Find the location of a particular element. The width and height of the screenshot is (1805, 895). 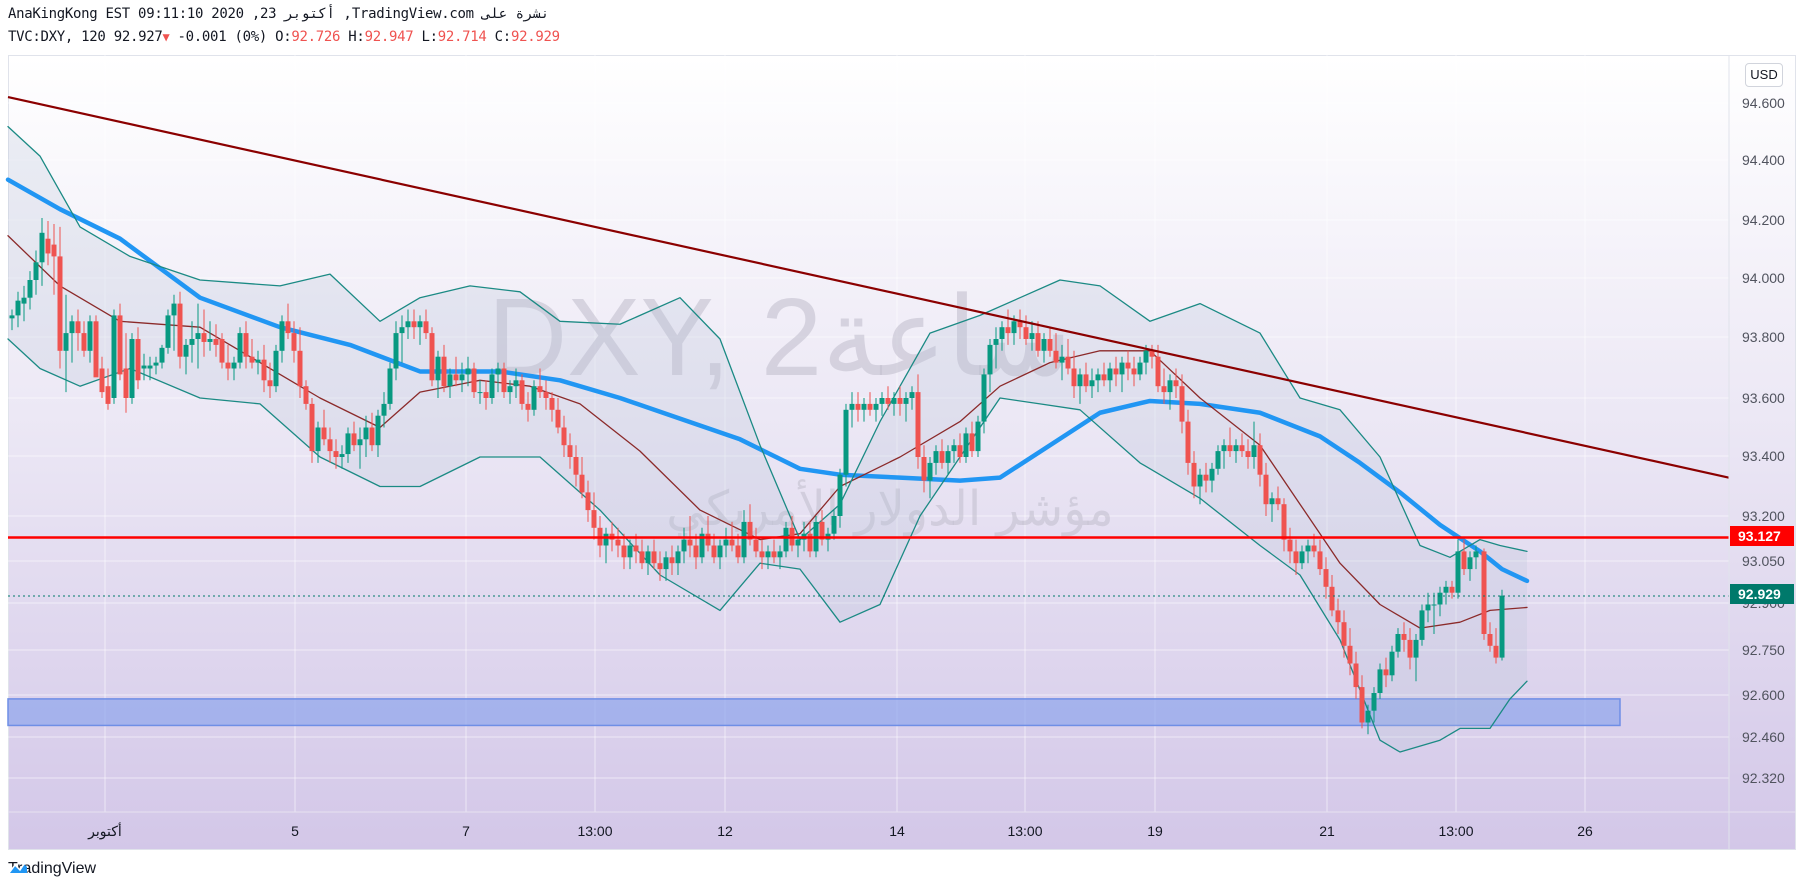

currency-button: USD is located at coordinates (1764, 75).